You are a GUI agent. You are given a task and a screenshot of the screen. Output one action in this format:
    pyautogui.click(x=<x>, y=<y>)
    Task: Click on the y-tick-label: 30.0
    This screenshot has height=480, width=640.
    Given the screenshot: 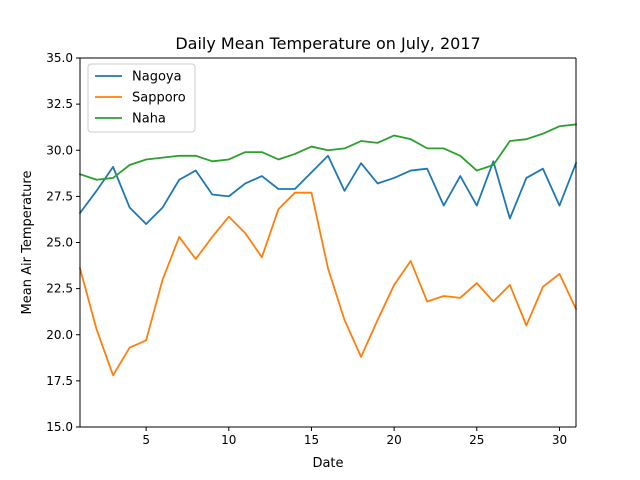 What is the action you would take?
    pyautogui.click(x=59, y=150)
    